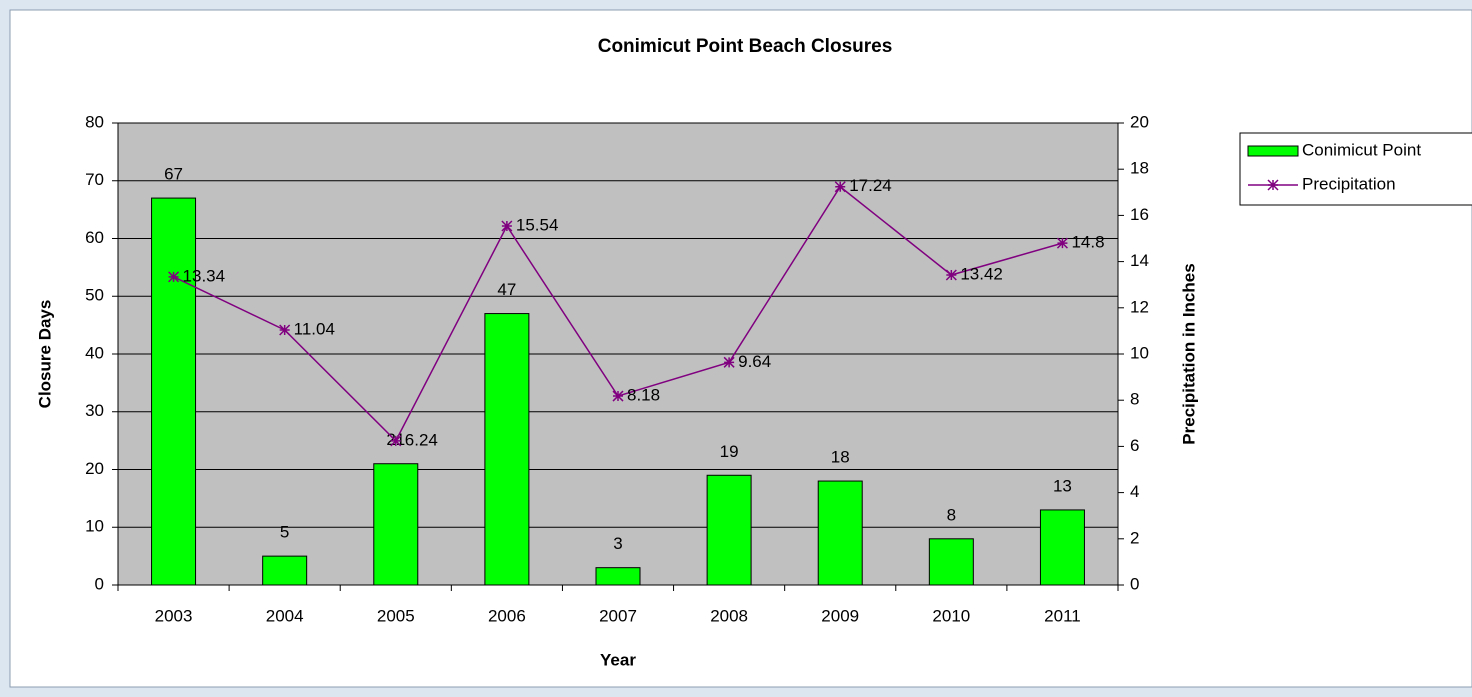  I want to click on x-tick-label: 2009, so click(840, 615).